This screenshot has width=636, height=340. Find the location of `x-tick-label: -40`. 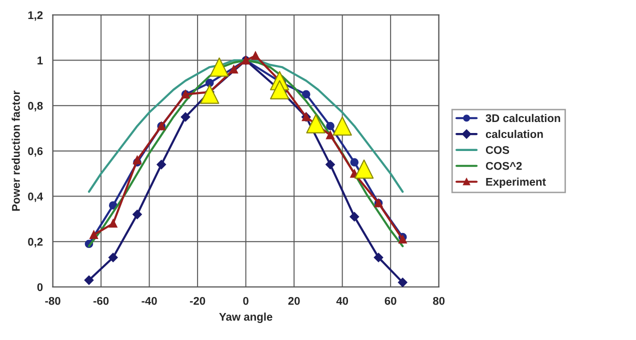

x-tick-label: -40 is located at coordinates (149, 300).